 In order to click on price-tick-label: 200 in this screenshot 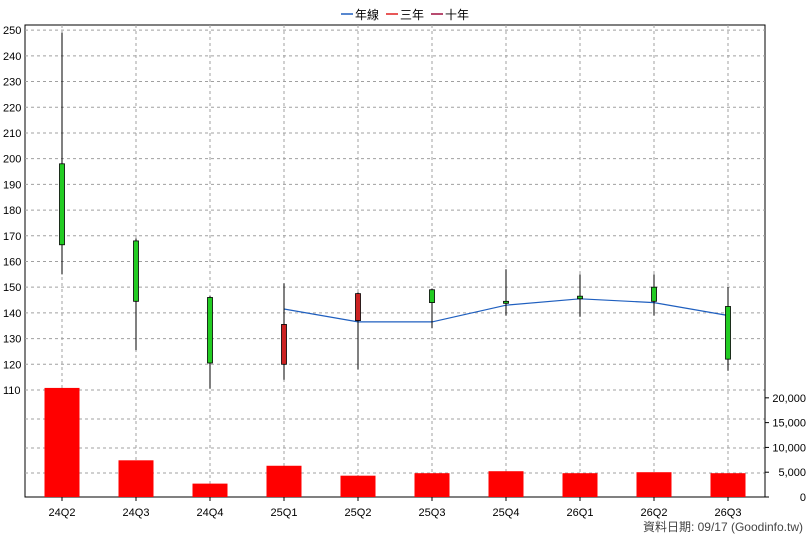, I will do `click(12, 160)`.